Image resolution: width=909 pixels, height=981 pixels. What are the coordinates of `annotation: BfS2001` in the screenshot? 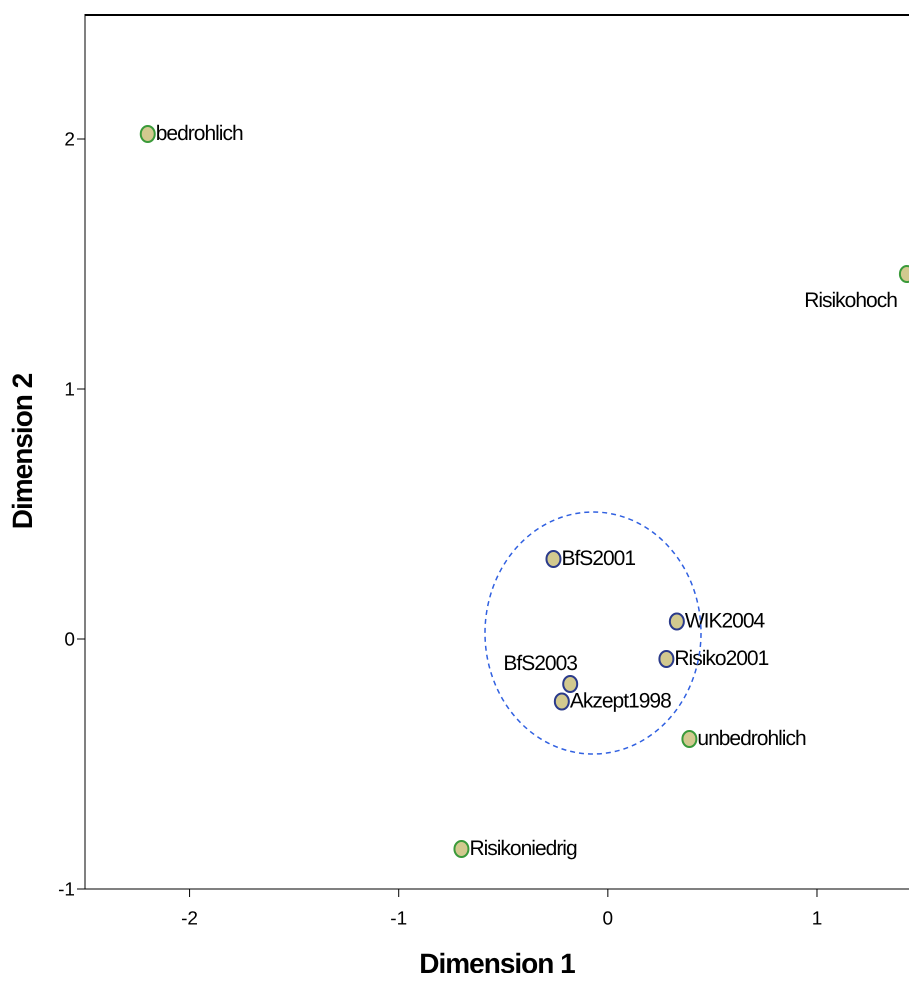 It's located at (598, 558).